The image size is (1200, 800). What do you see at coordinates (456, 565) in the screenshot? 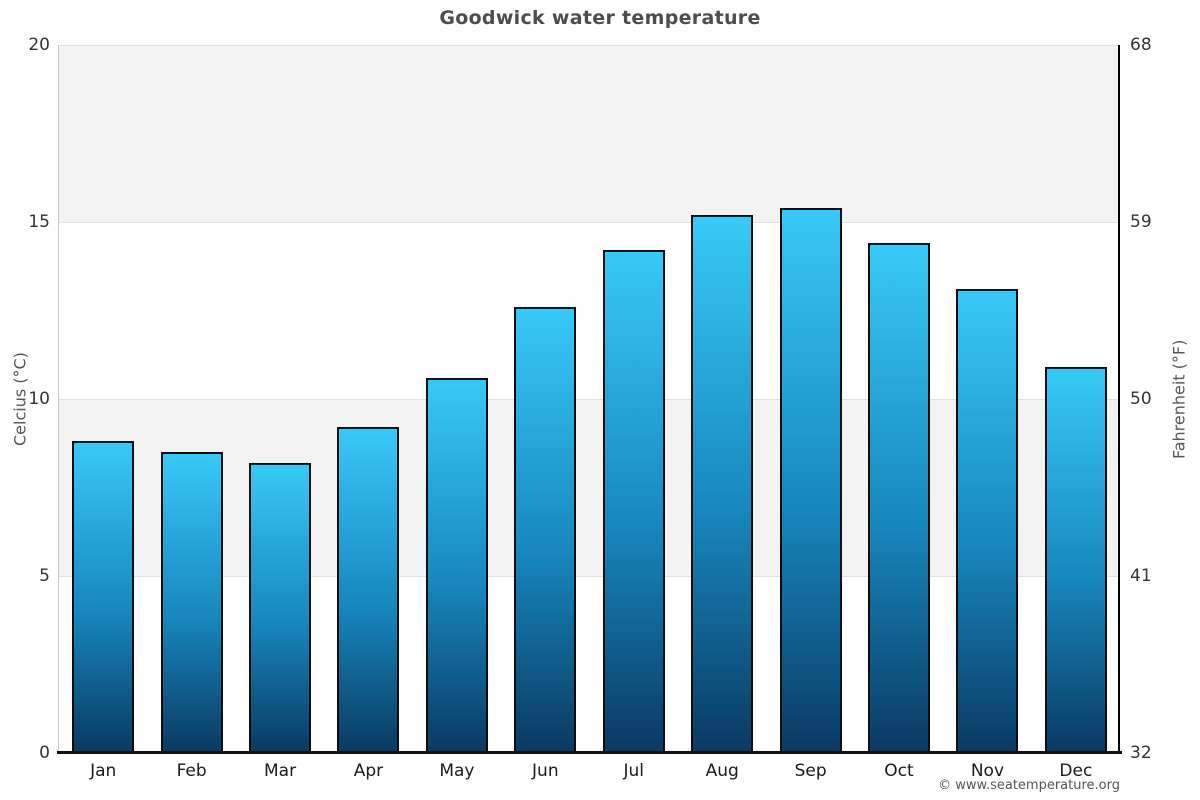
I see `bar-may` at bounding box center [456, 565].